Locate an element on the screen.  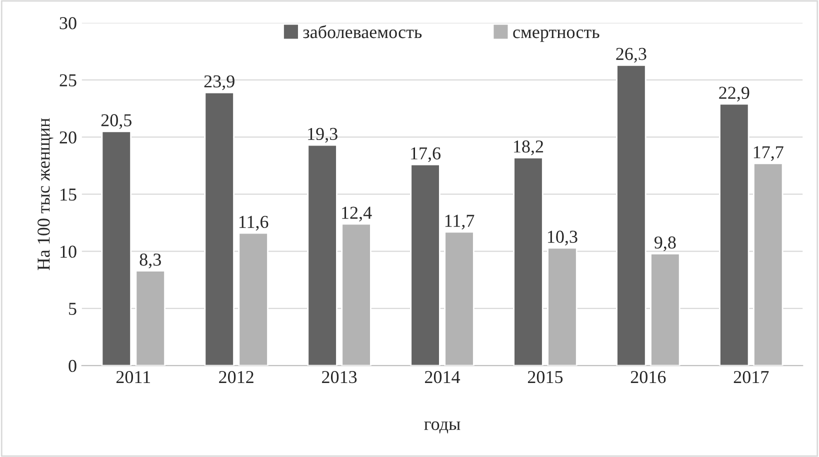
legend-label: смертность is located at coordinates (556, 36).